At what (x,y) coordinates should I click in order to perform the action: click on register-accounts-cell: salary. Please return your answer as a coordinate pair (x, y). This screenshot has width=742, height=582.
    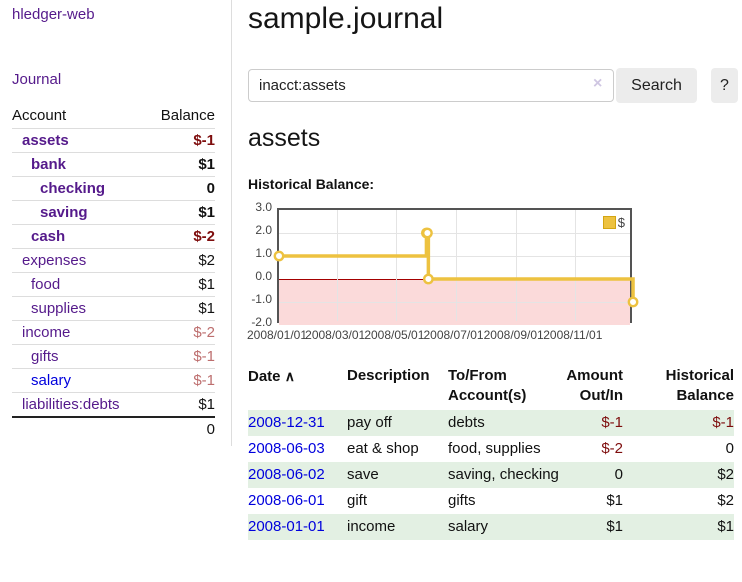
    Looking at the image, I should click on (504, 527).